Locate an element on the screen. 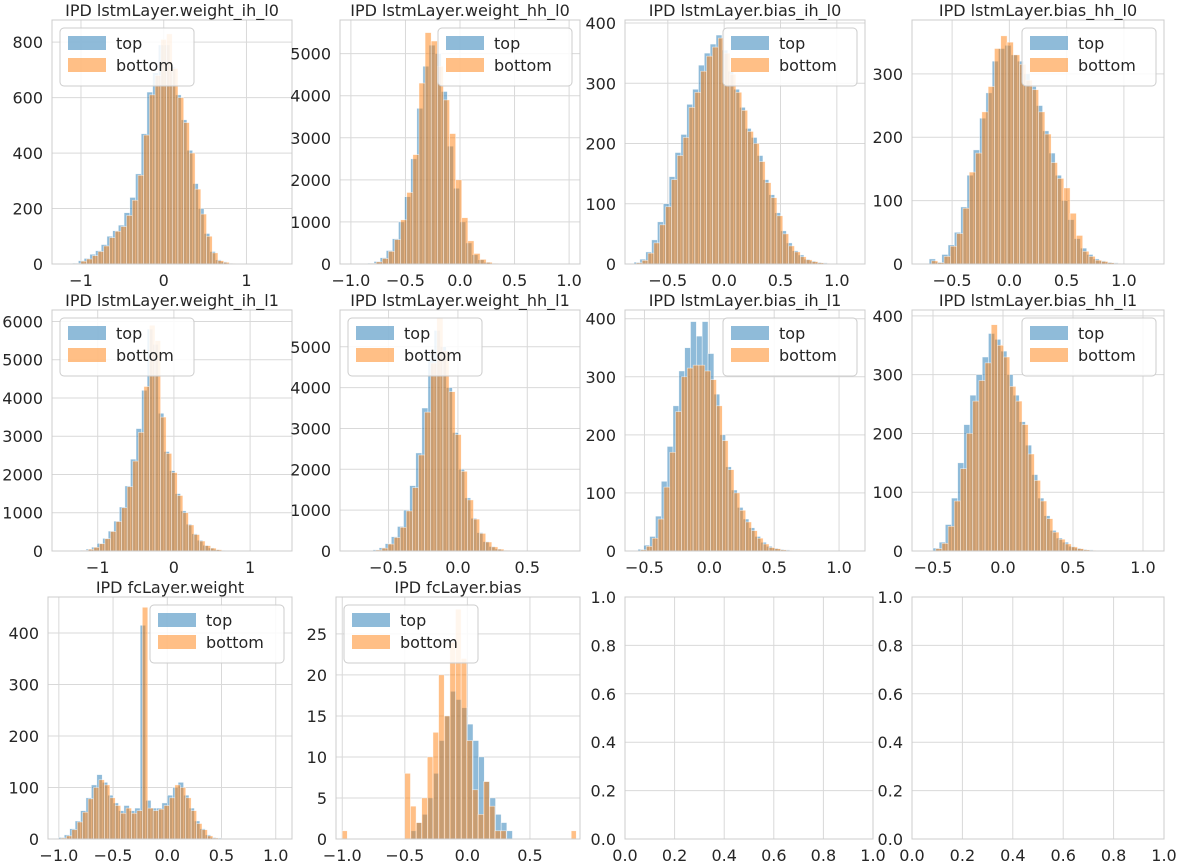  subplot-title: IPD fcLayer.weight is located at coordinates (170, 587).